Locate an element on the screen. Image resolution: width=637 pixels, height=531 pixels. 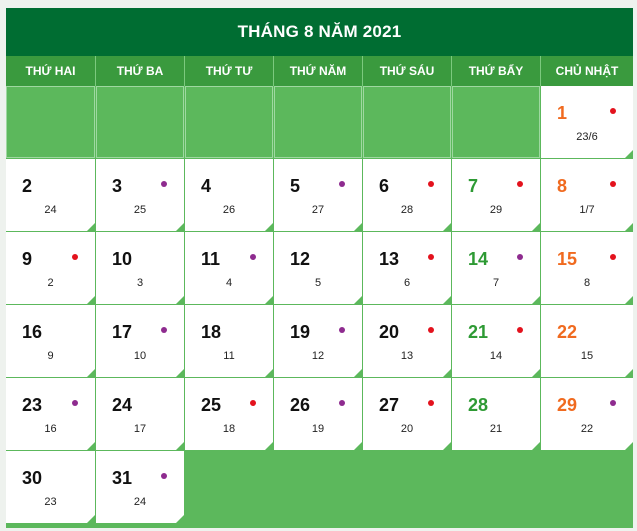
day-cell: 23 16 is located at coordinates (50, 414).